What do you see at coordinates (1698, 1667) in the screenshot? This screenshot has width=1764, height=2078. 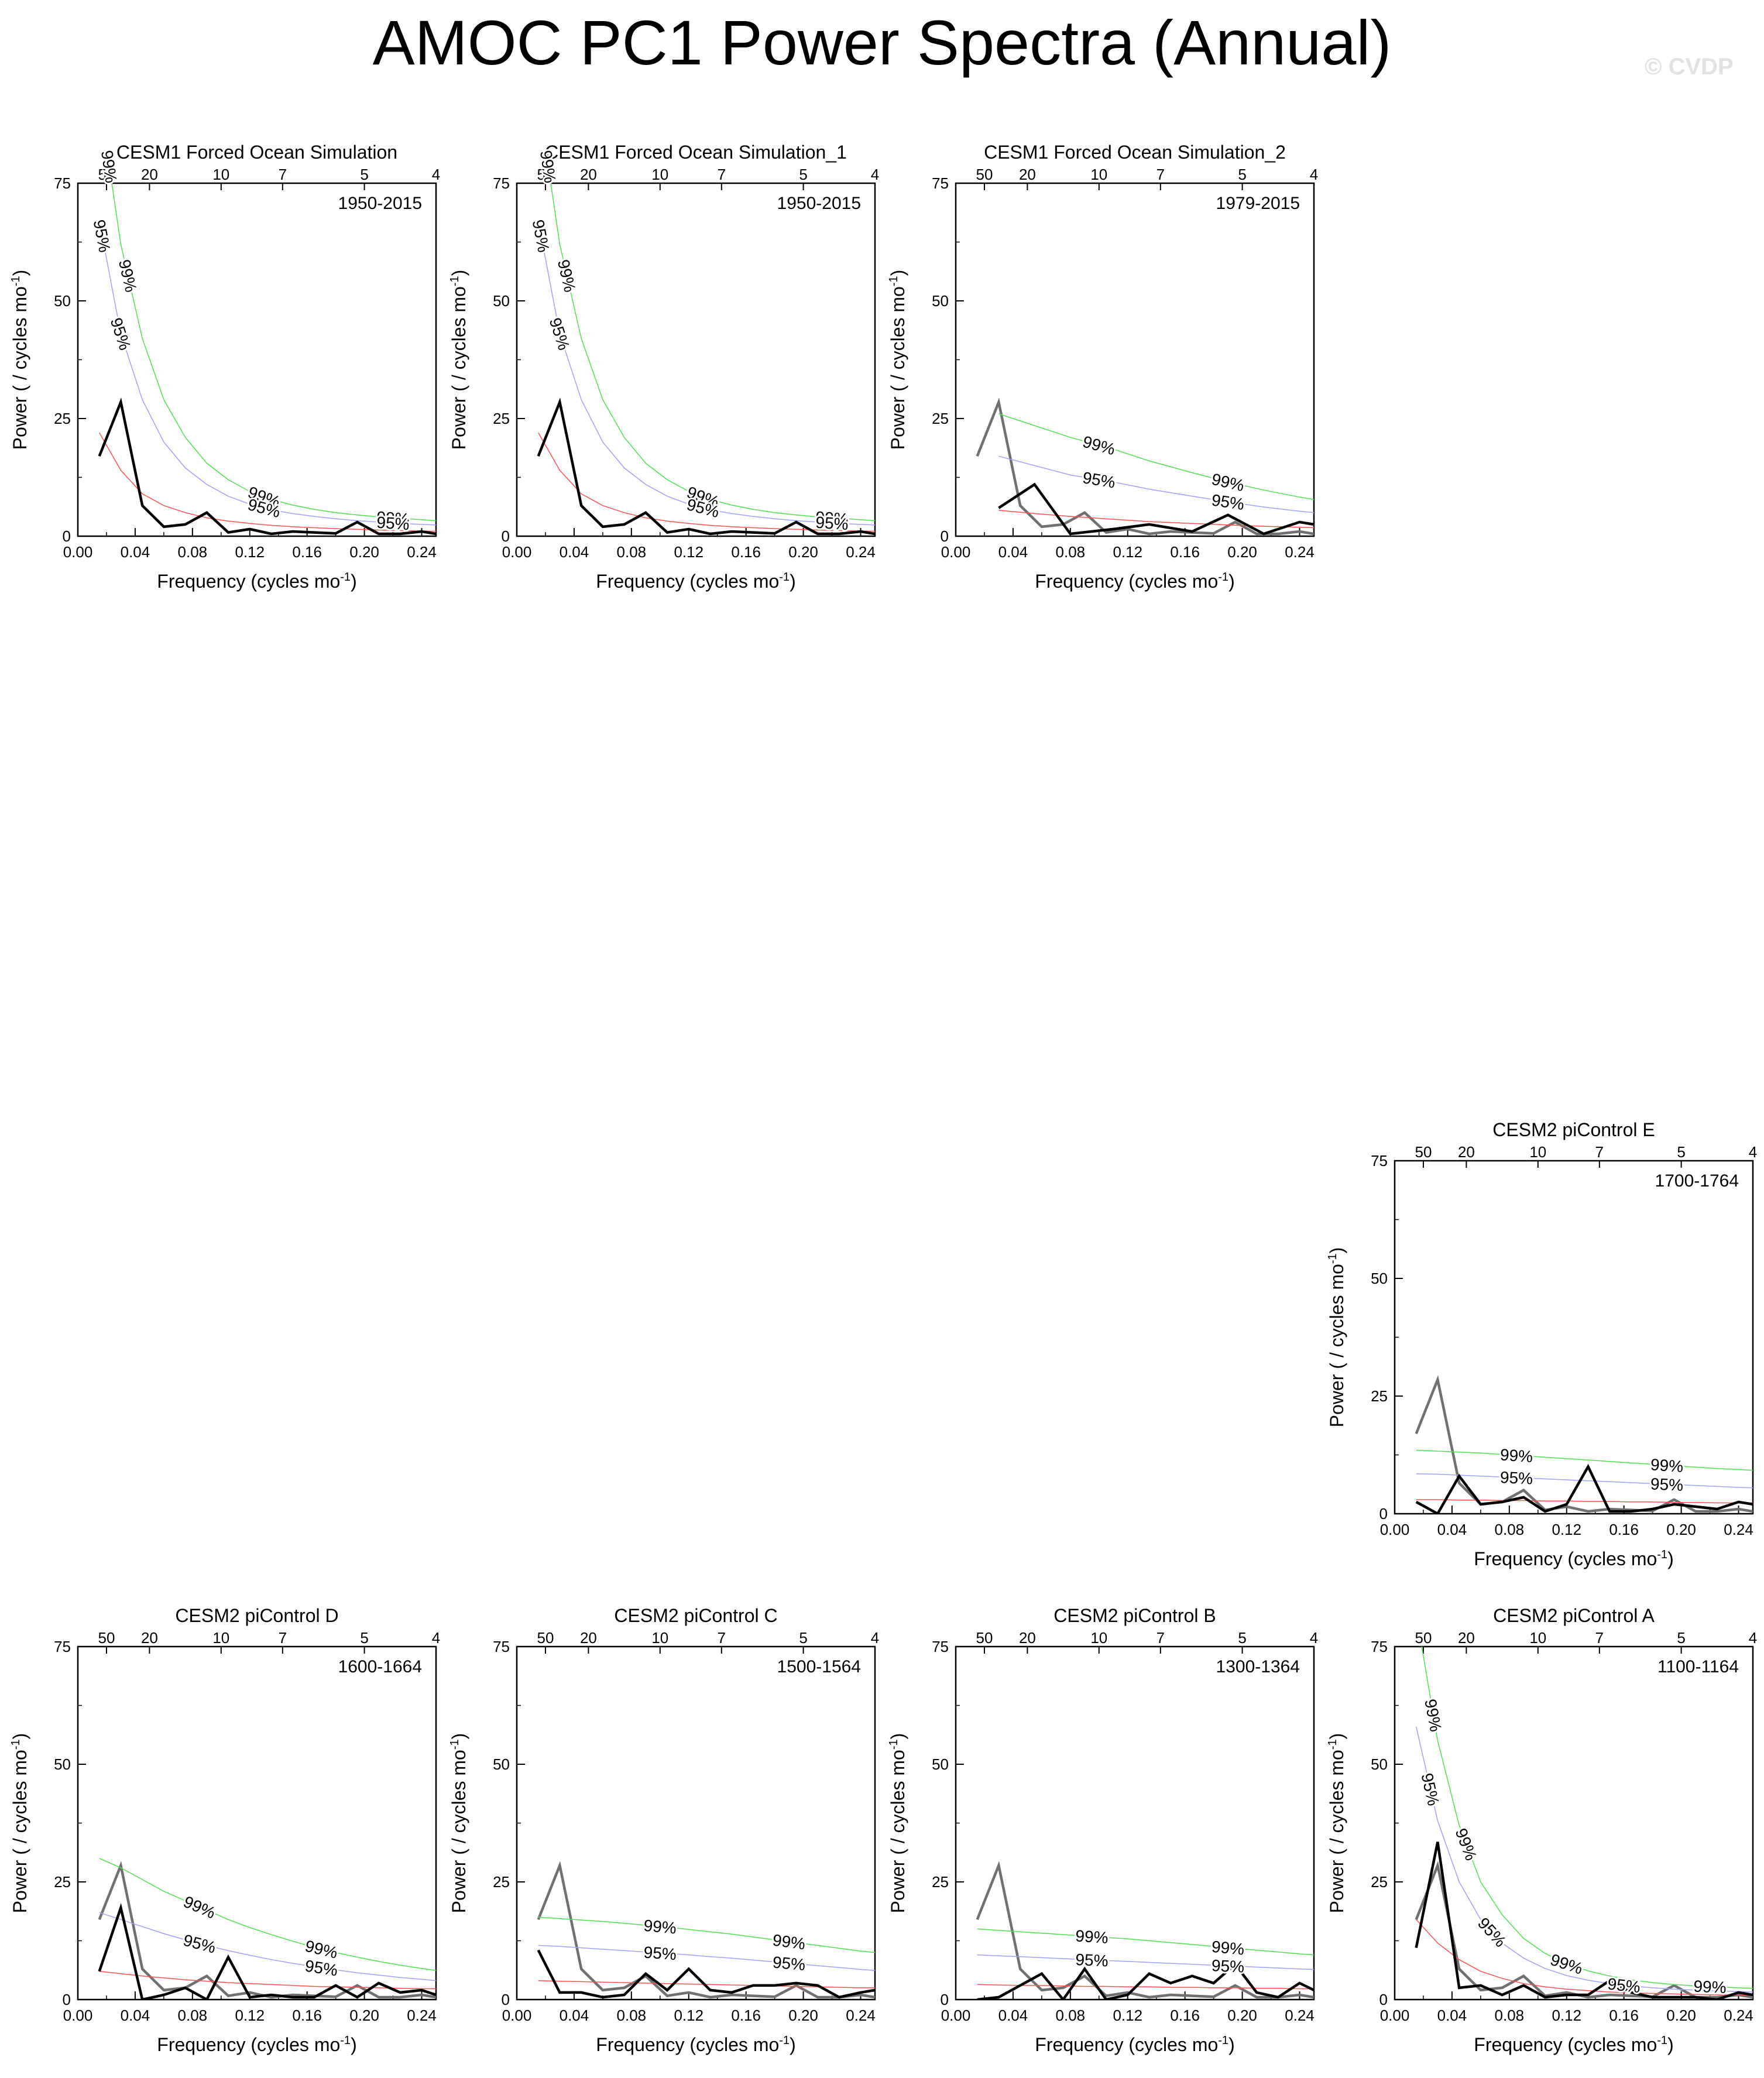 I see `period-label: 1100-1164` at bounding box center [1698, 1667].